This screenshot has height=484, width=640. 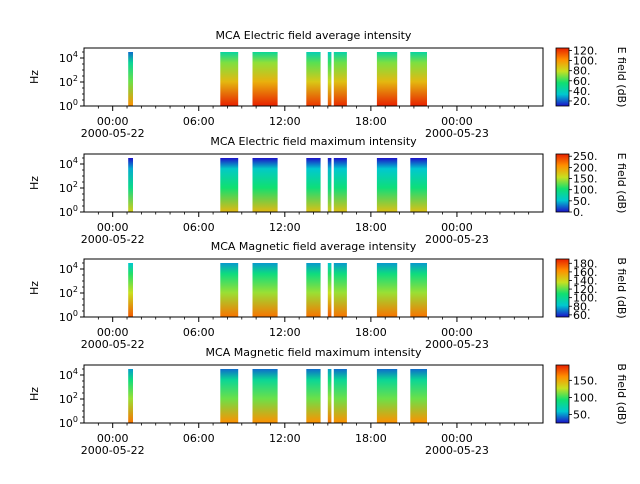 I want to click on panel-title: MCA Electric field average intensity, so click(x=314, y=35).